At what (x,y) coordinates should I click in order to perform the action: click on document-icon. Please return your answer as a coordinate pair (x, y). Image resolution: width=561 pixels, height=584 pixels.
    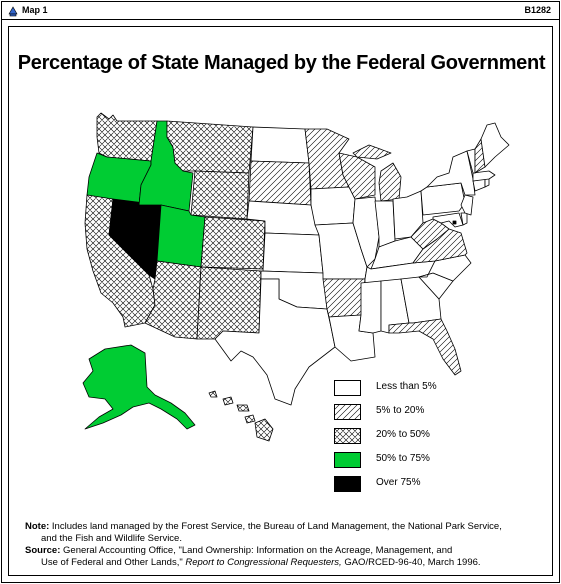
    Looking at the image, I should click on (13, 11).